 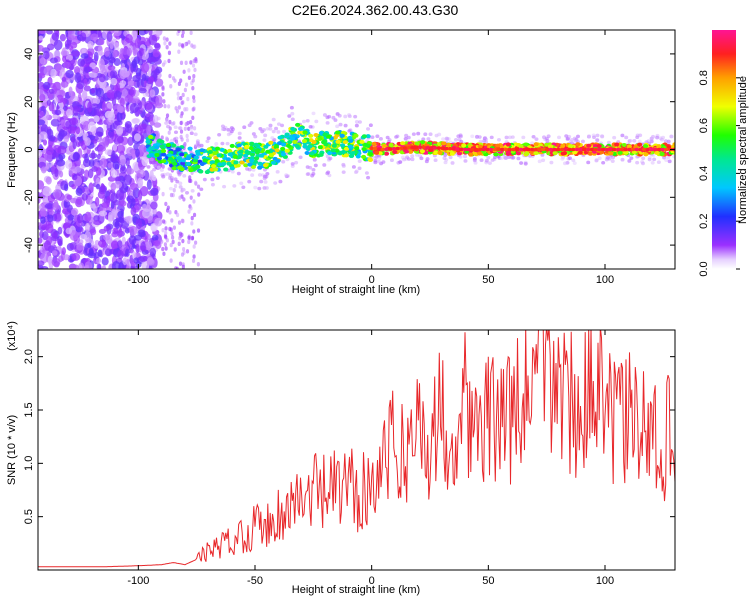 What do you see at coordinates (488, 280) in the screenshot?
I see `heatmap-x-tick-label: 50` at bounding box center [488, 280].